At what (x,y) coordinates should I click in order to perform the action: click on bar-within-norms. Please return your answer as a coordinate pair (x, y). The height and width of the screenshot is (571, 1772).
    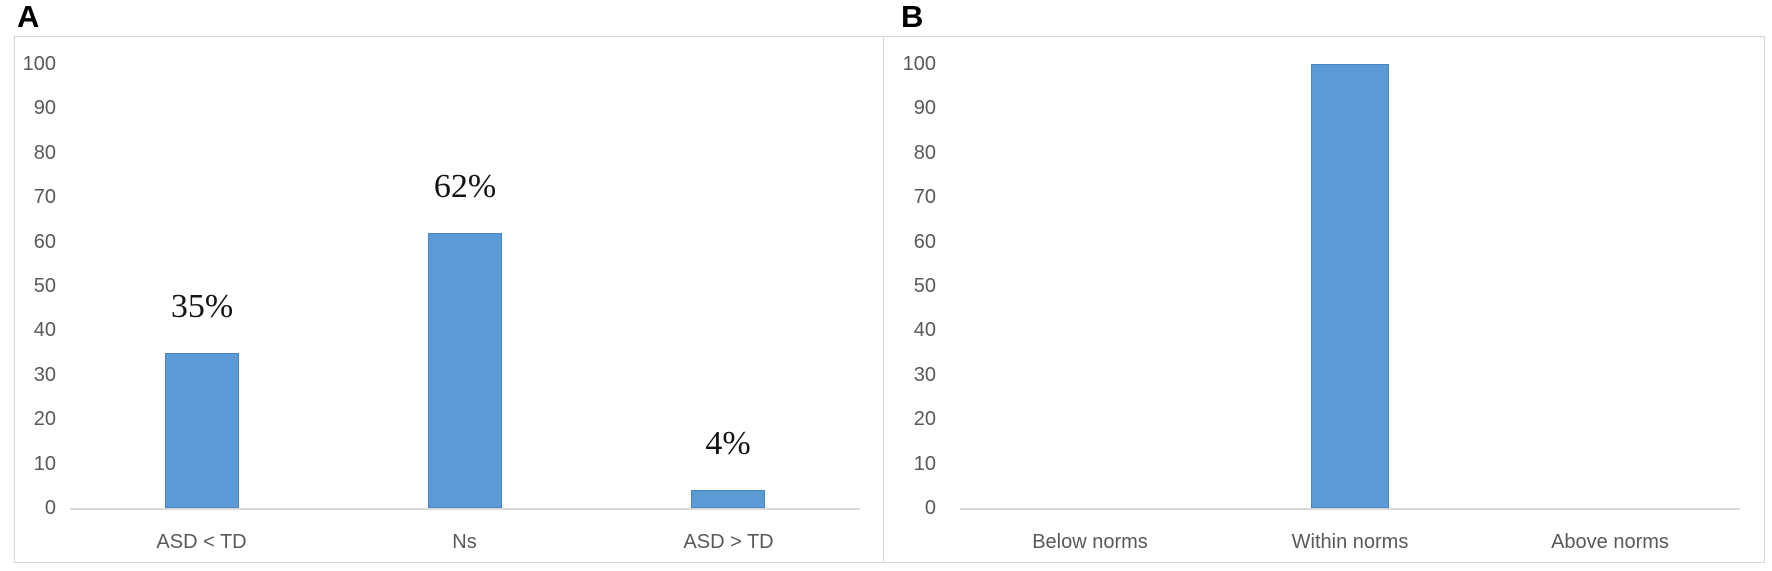
    Looking at the image, I should click on (1350, 286).